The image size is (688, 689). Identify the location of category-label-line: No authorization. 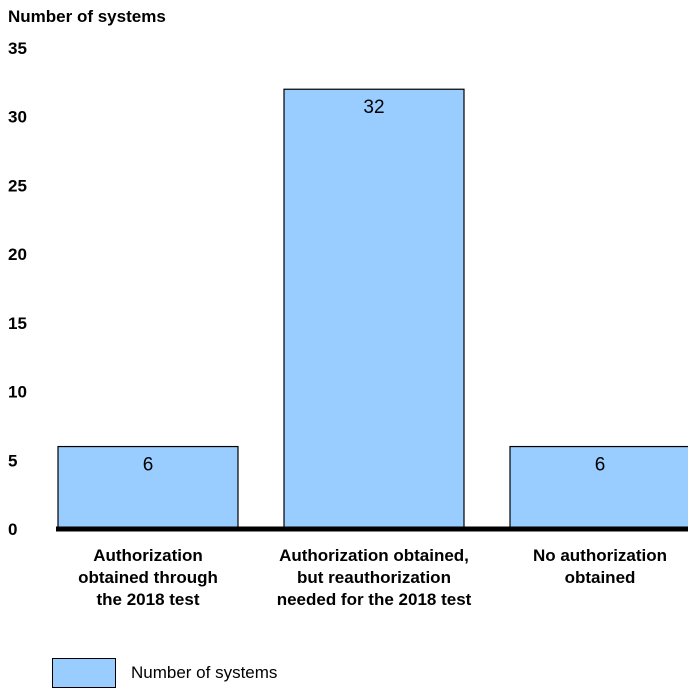
(600, 555).